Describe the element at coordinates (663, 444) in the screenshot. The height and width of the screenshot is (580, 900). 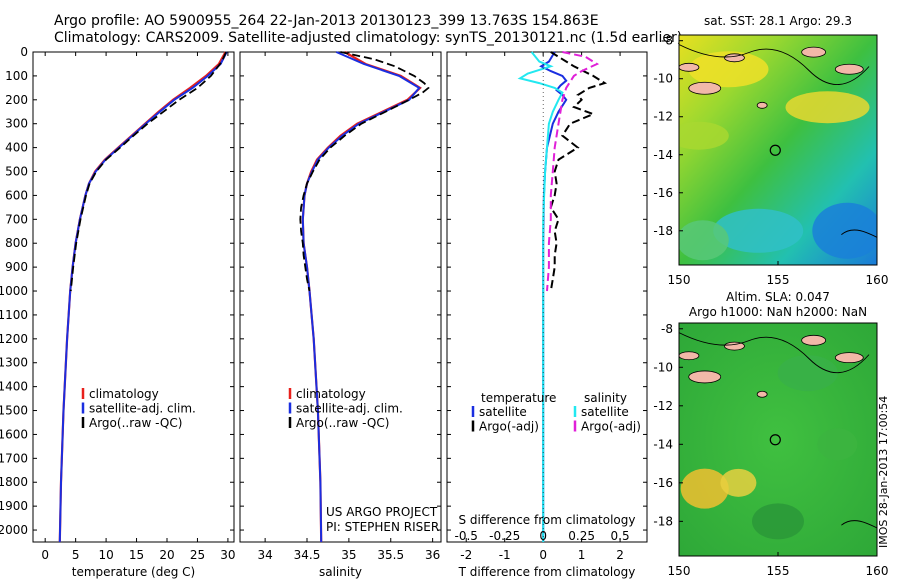
I see `map-y-tick-label: -14` at that location.